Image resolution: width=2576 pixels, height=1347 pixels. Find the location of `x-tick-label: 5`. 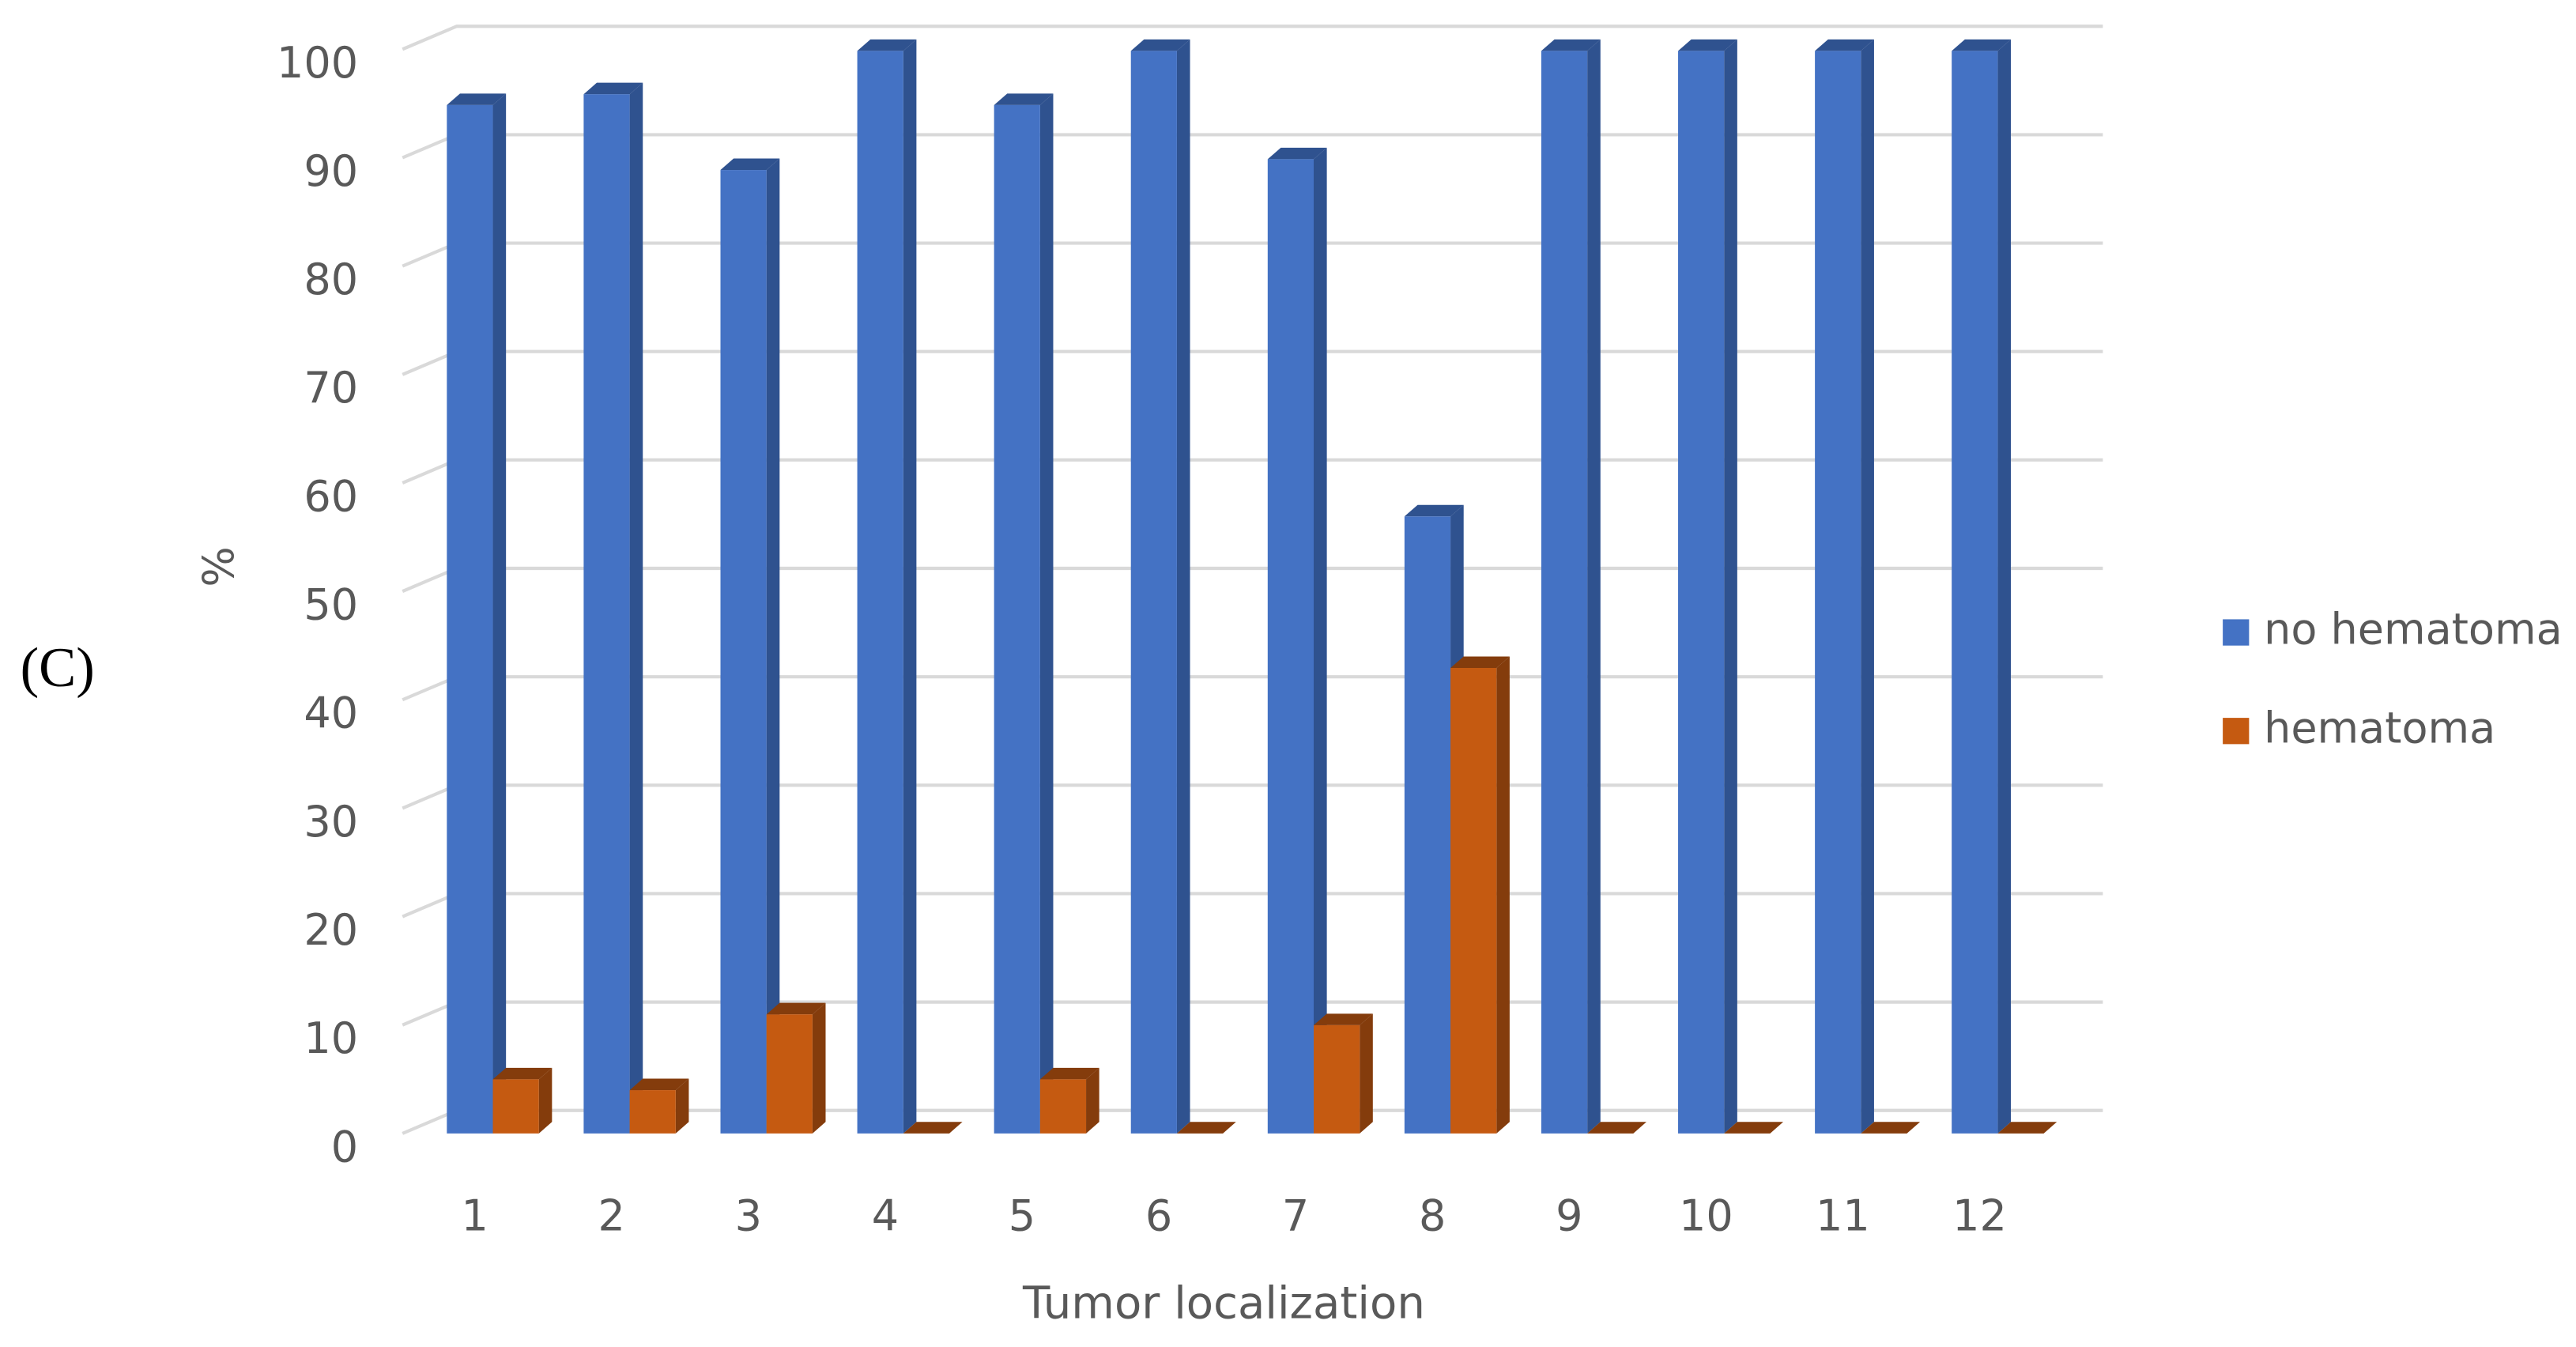

x-tick-label: 5 is located at coordinates (1022, 1216).